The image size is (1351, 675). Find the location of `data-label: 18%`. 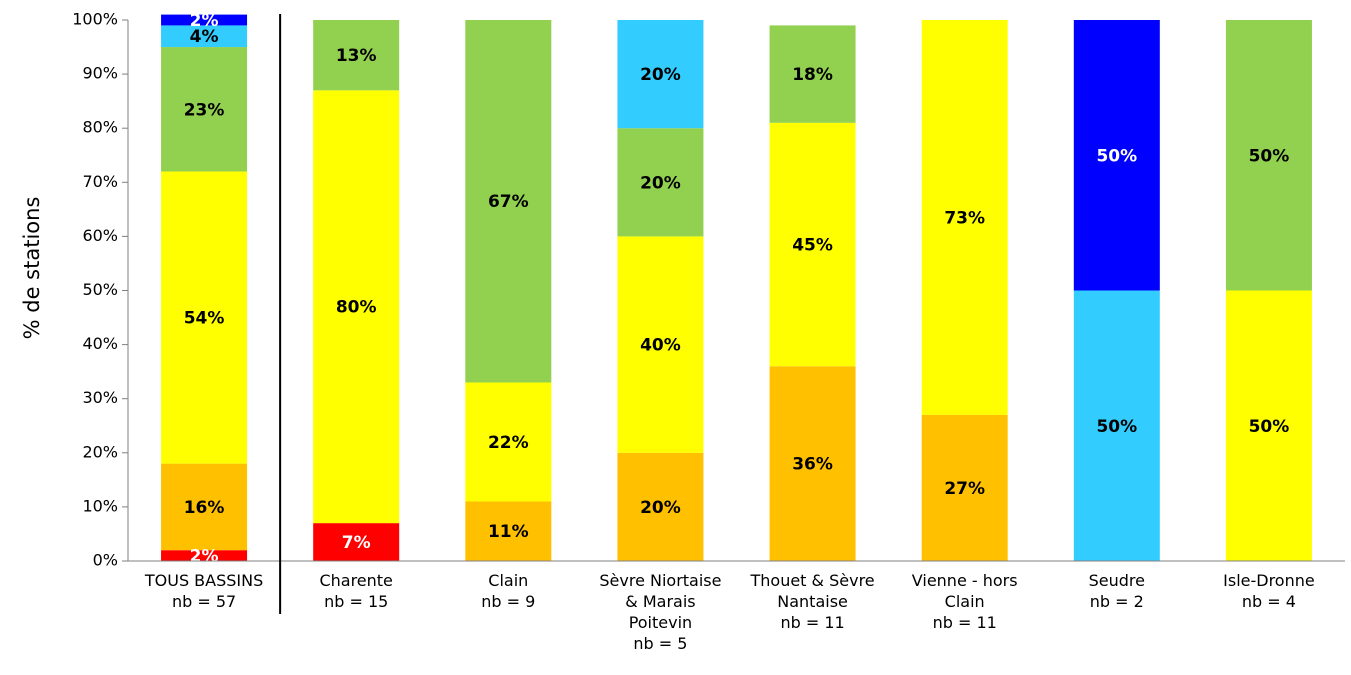

data-label: 18% is located at coordinates (812, 75).